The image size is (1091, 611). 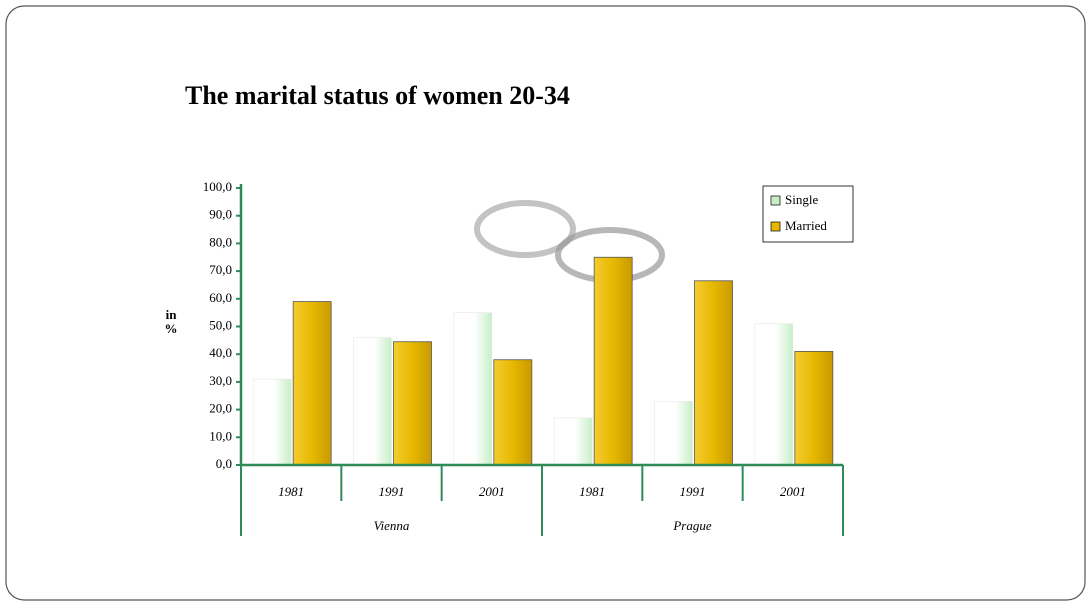 What do you see at coordinates (801, 199) in the screenshot?
I see `legend-label: Single` at bounding box center [801, 199].